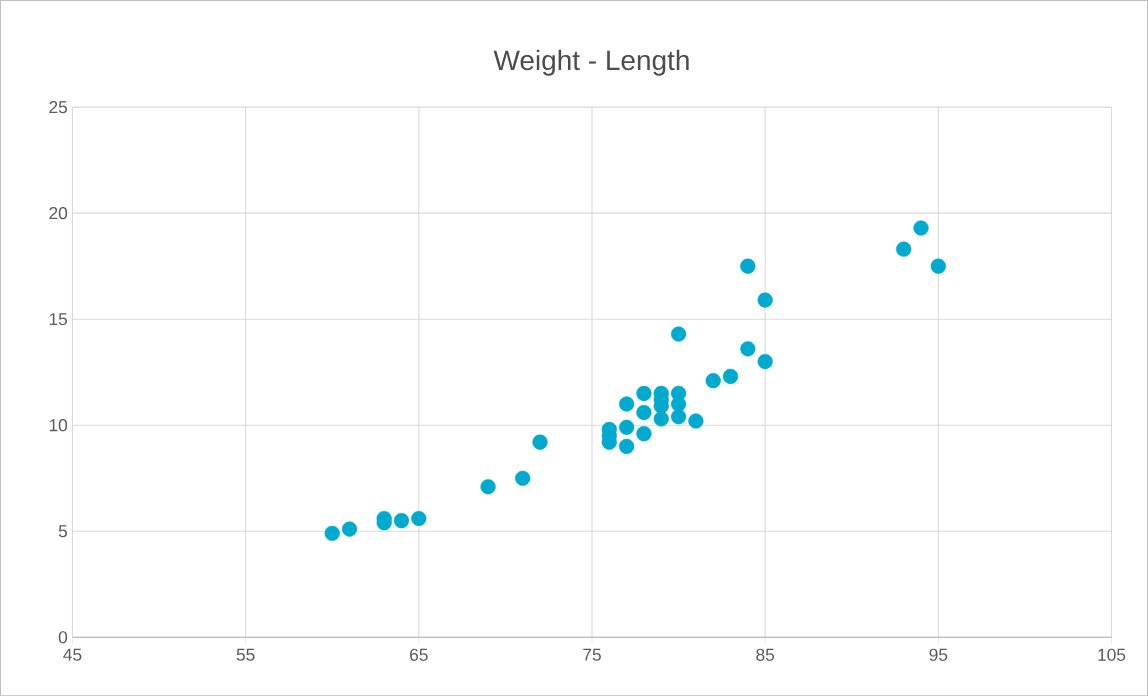 The image size is (1148, 696). Describe the element at coordinates (58, 213) in the screenshot. I see `y-tick-label: 20` at that location.